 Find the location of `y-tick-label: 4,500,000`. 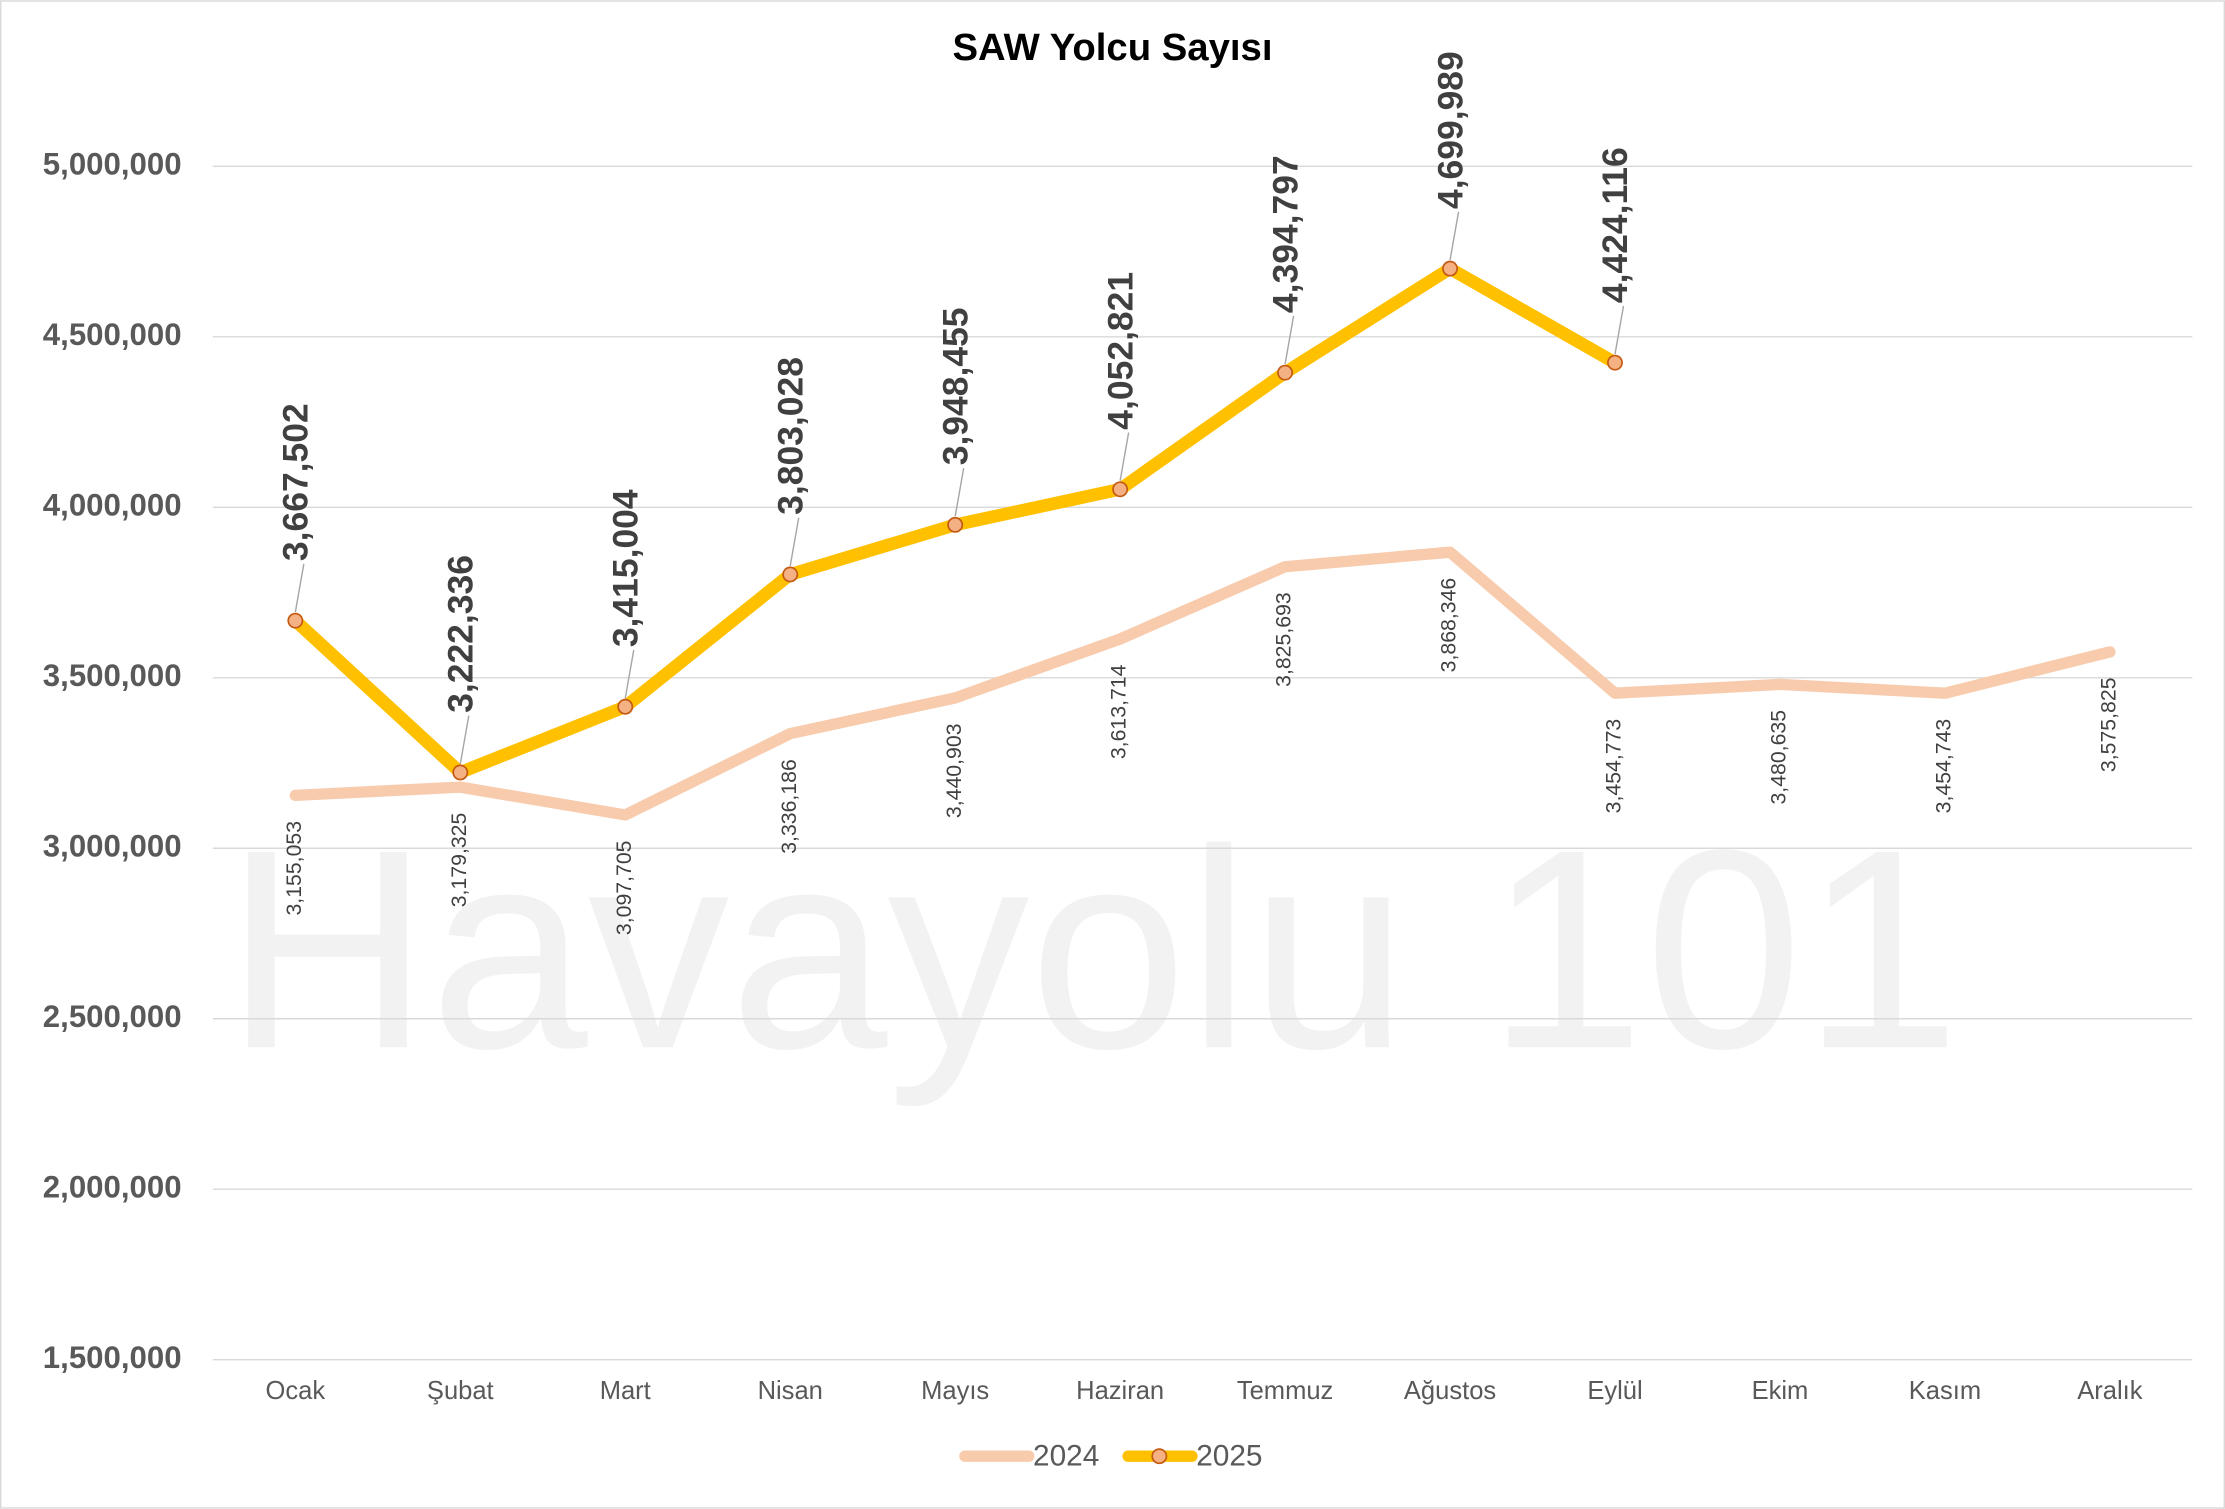

y-tick-label: 4,500,000 is located at coordinates (112, 334).